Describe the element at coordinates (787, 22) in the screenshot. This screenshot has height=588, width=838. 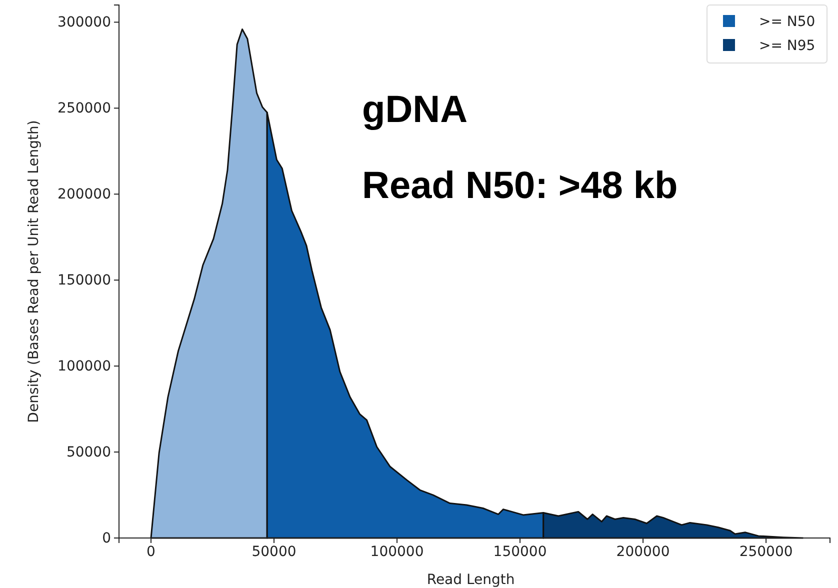
I see `legend-label: >= N50` at that location.